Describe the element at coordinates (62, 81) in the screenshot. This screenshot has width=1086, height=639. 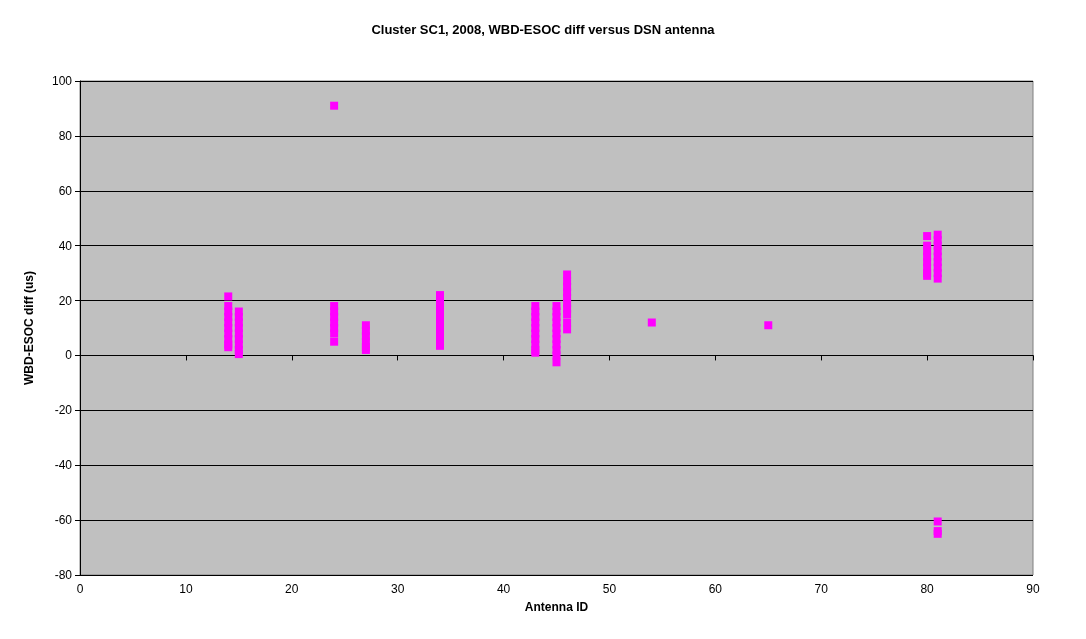
I see `y-tick-label: 100` at that location.